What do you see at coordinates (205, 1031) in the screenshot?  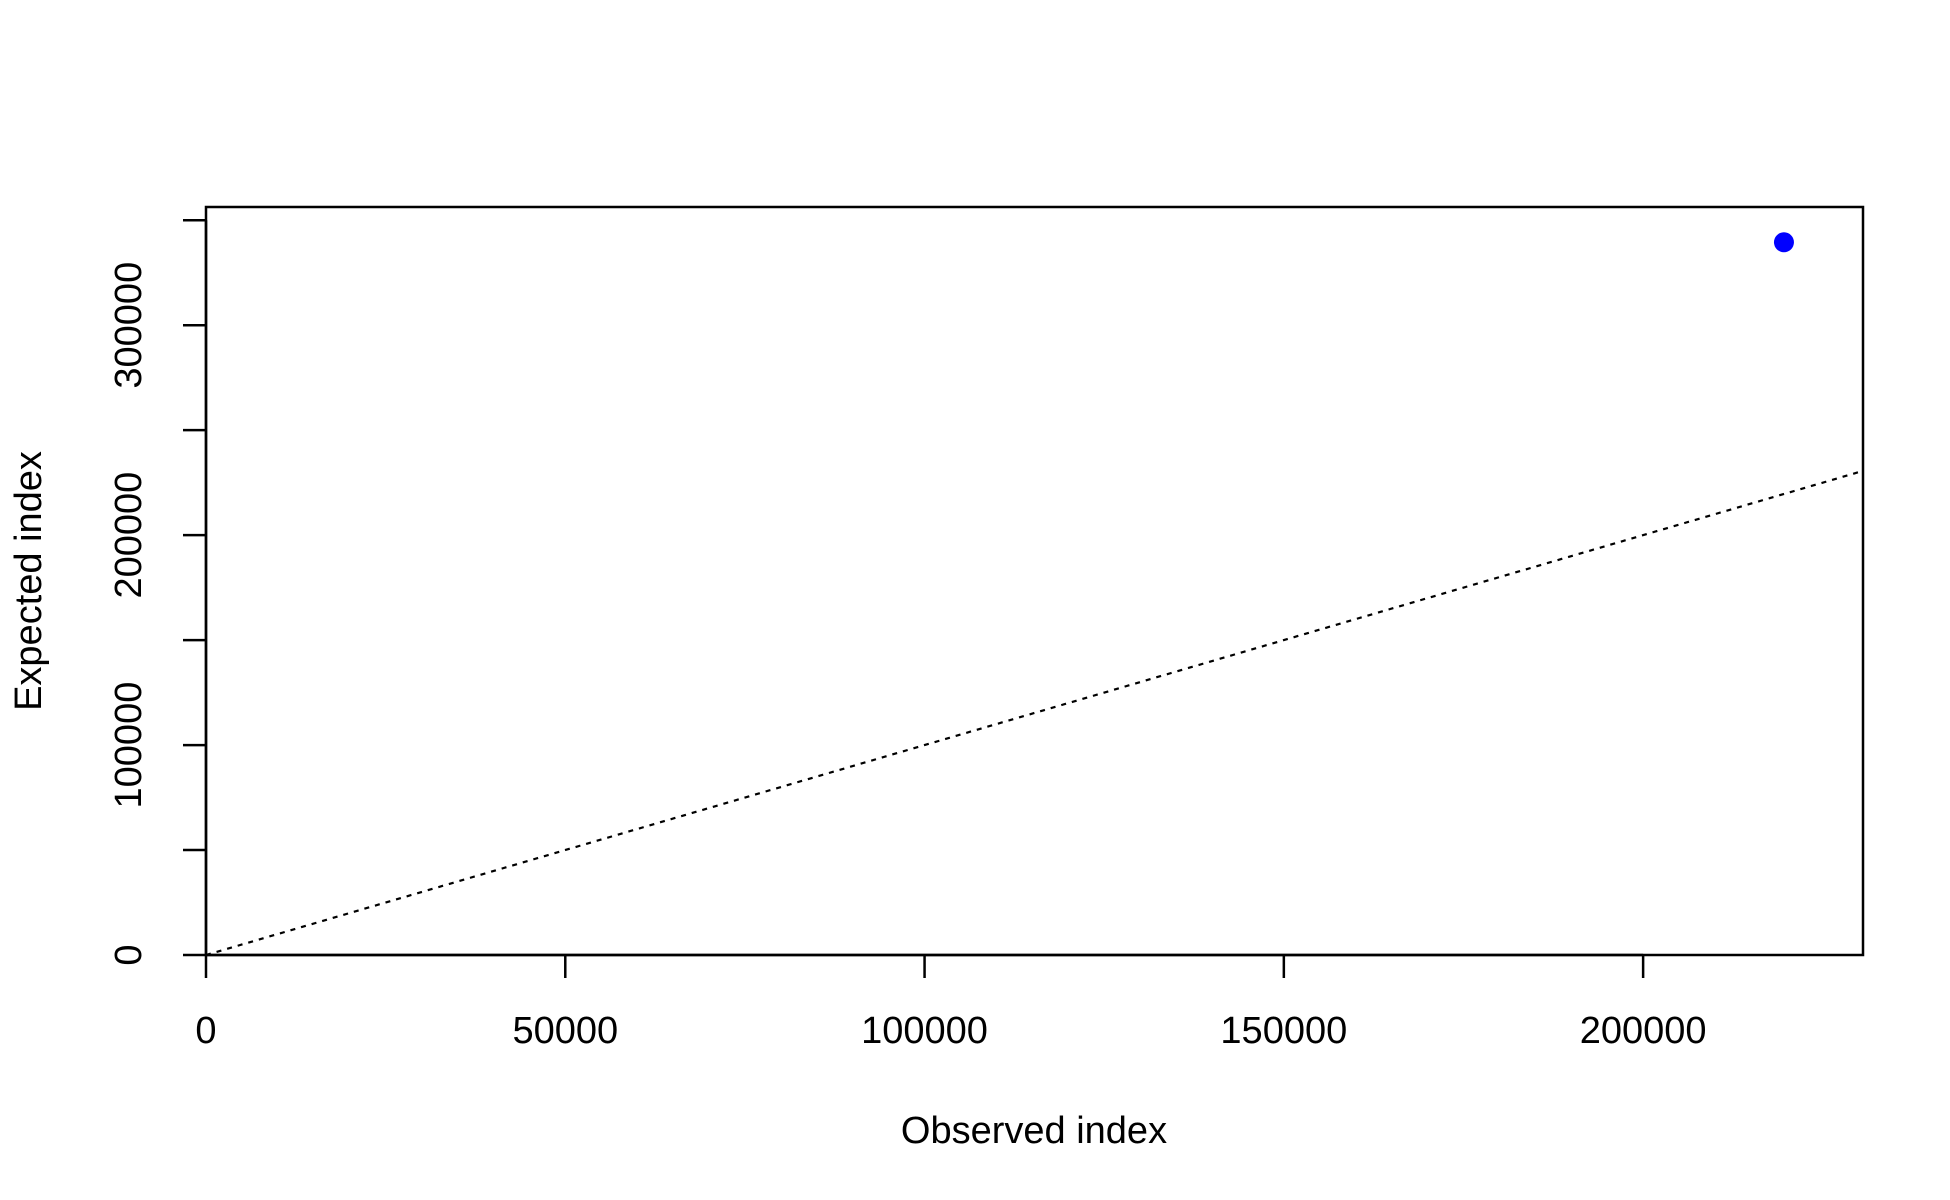 I see `x-tick-label: 0` at bounding box center [205, 1031].